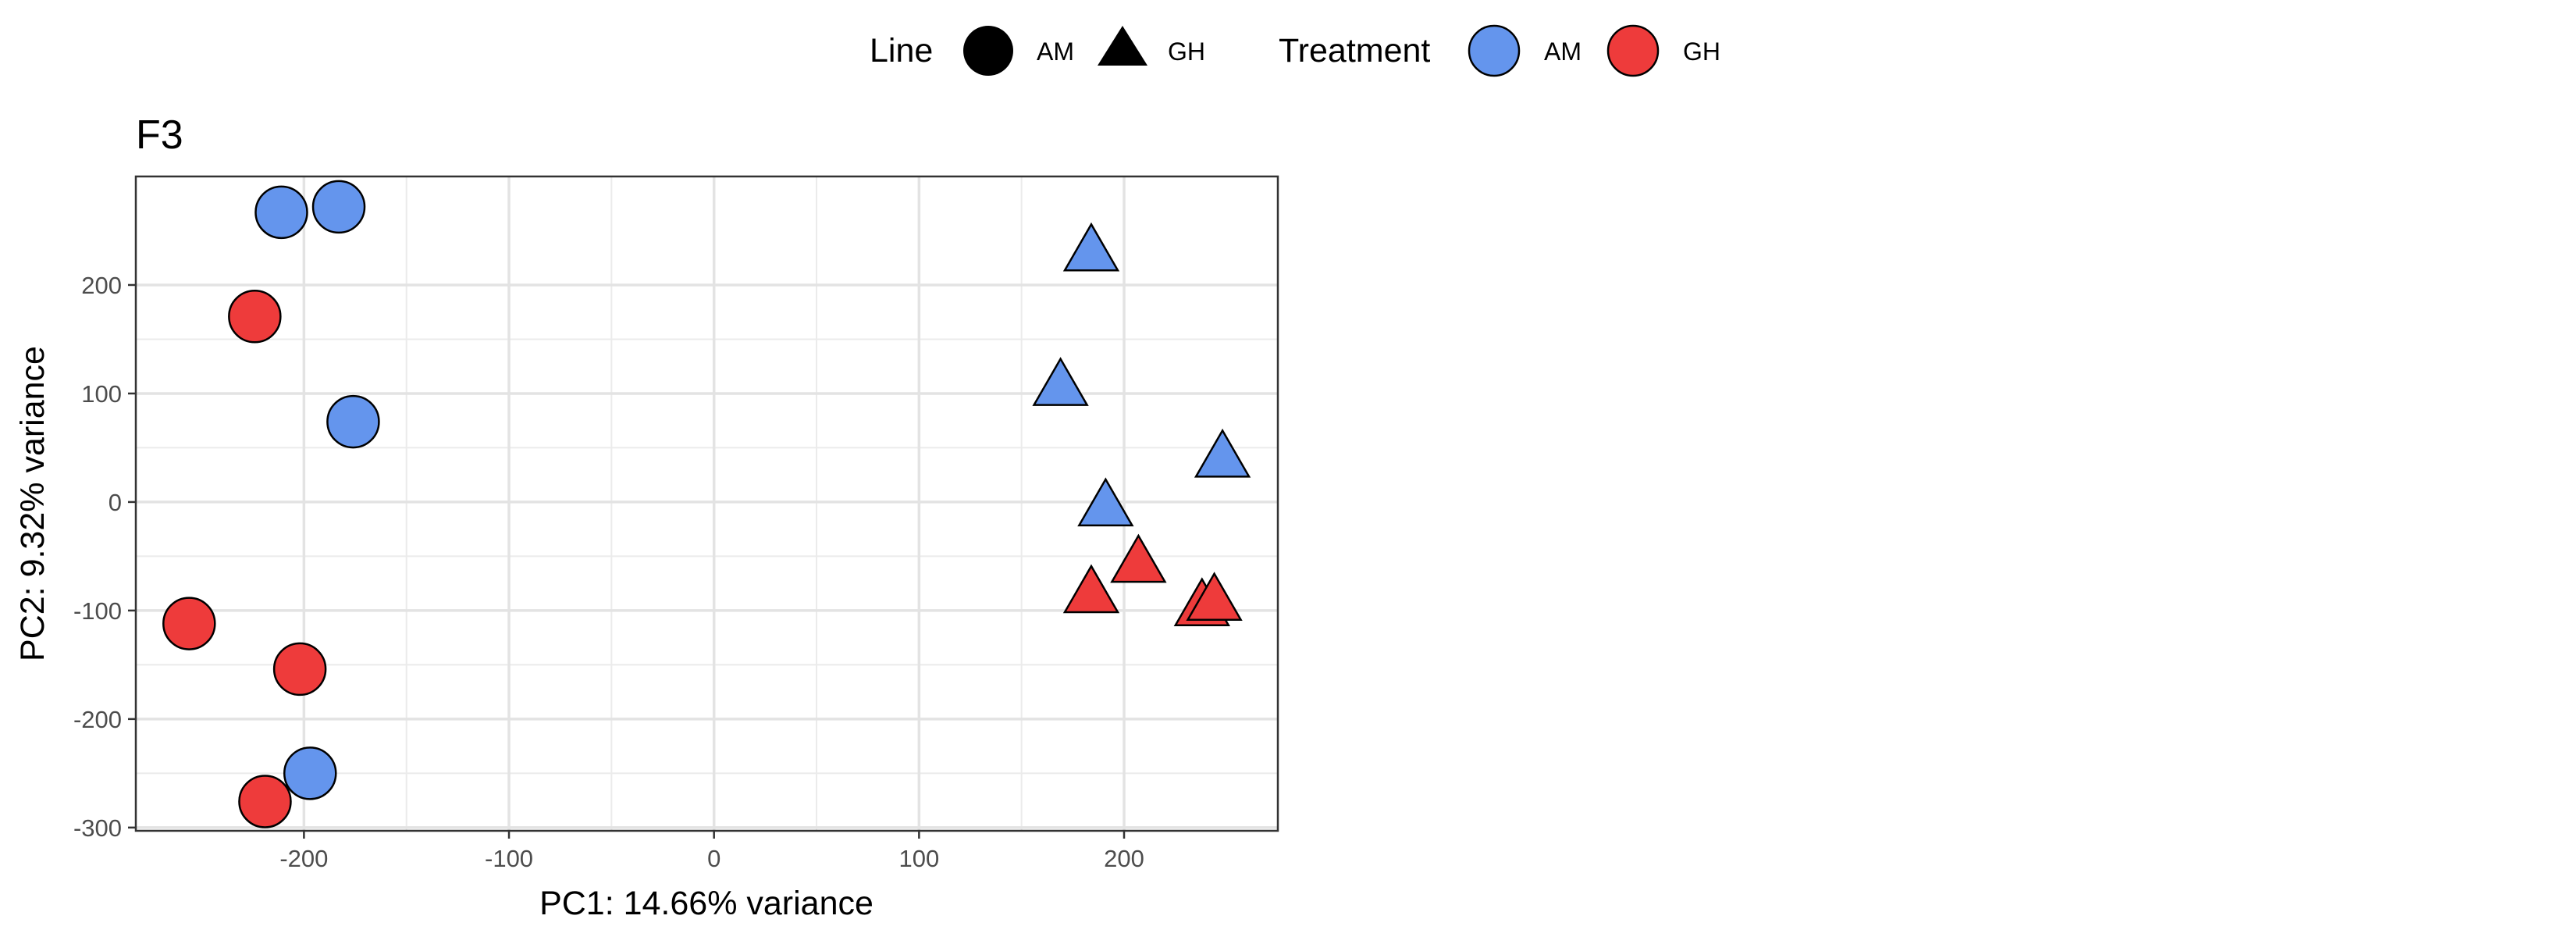 This screenshot has width=2576, height=937. Describe the element at coordinates (1354, 51) in the screenshot. I see `legend-treatment-title: Treatment` at that location.